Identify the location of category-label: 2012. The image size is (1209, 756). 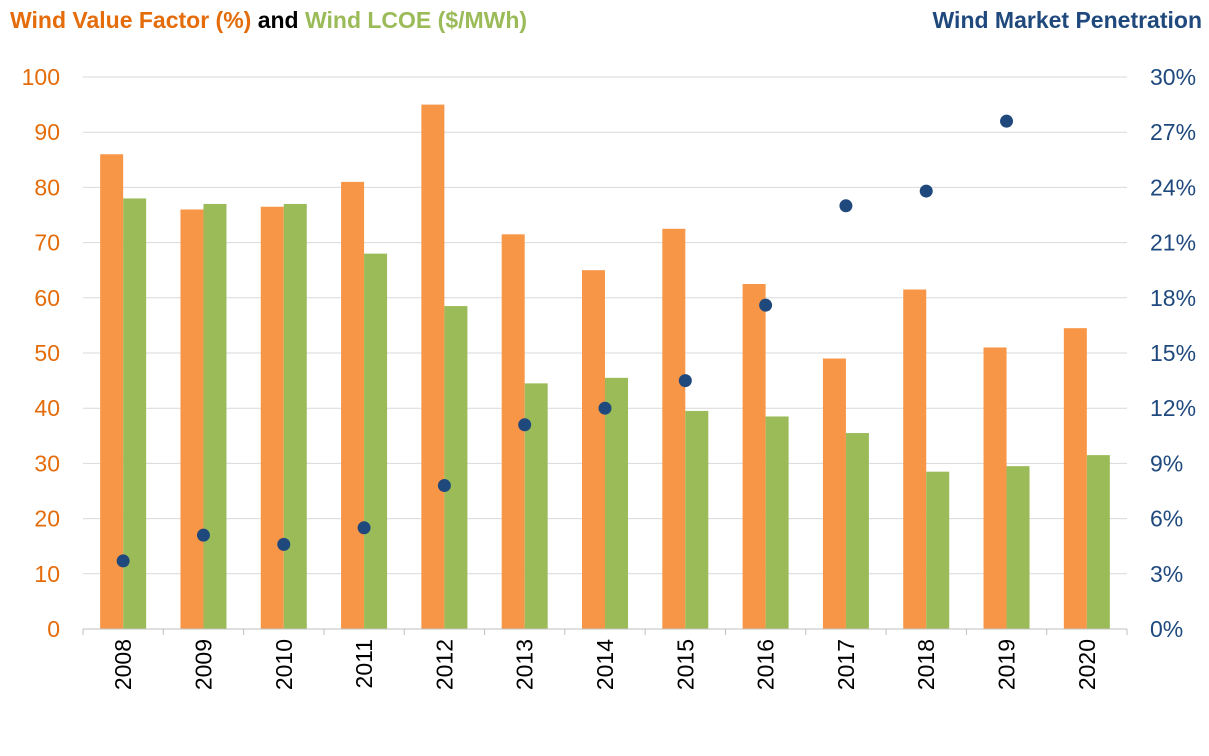
(444, 664).